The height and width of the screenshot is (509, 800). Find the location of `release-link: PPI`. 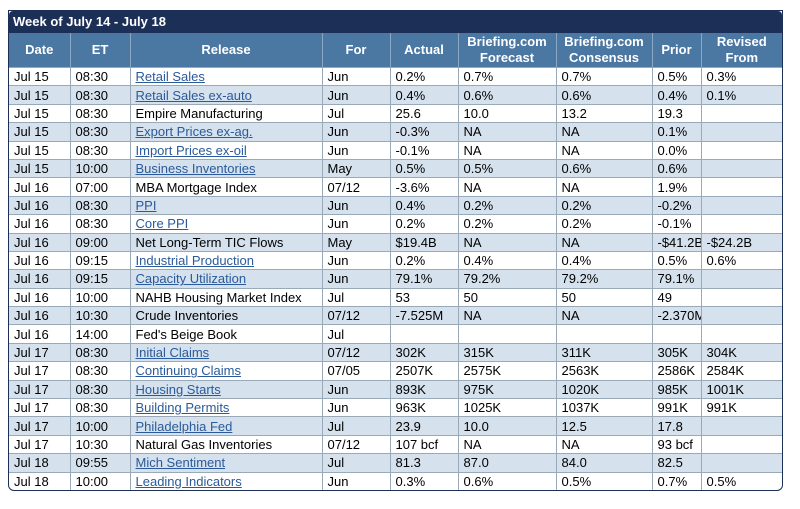

release-link: PPI is located at coordinates (146, 205).